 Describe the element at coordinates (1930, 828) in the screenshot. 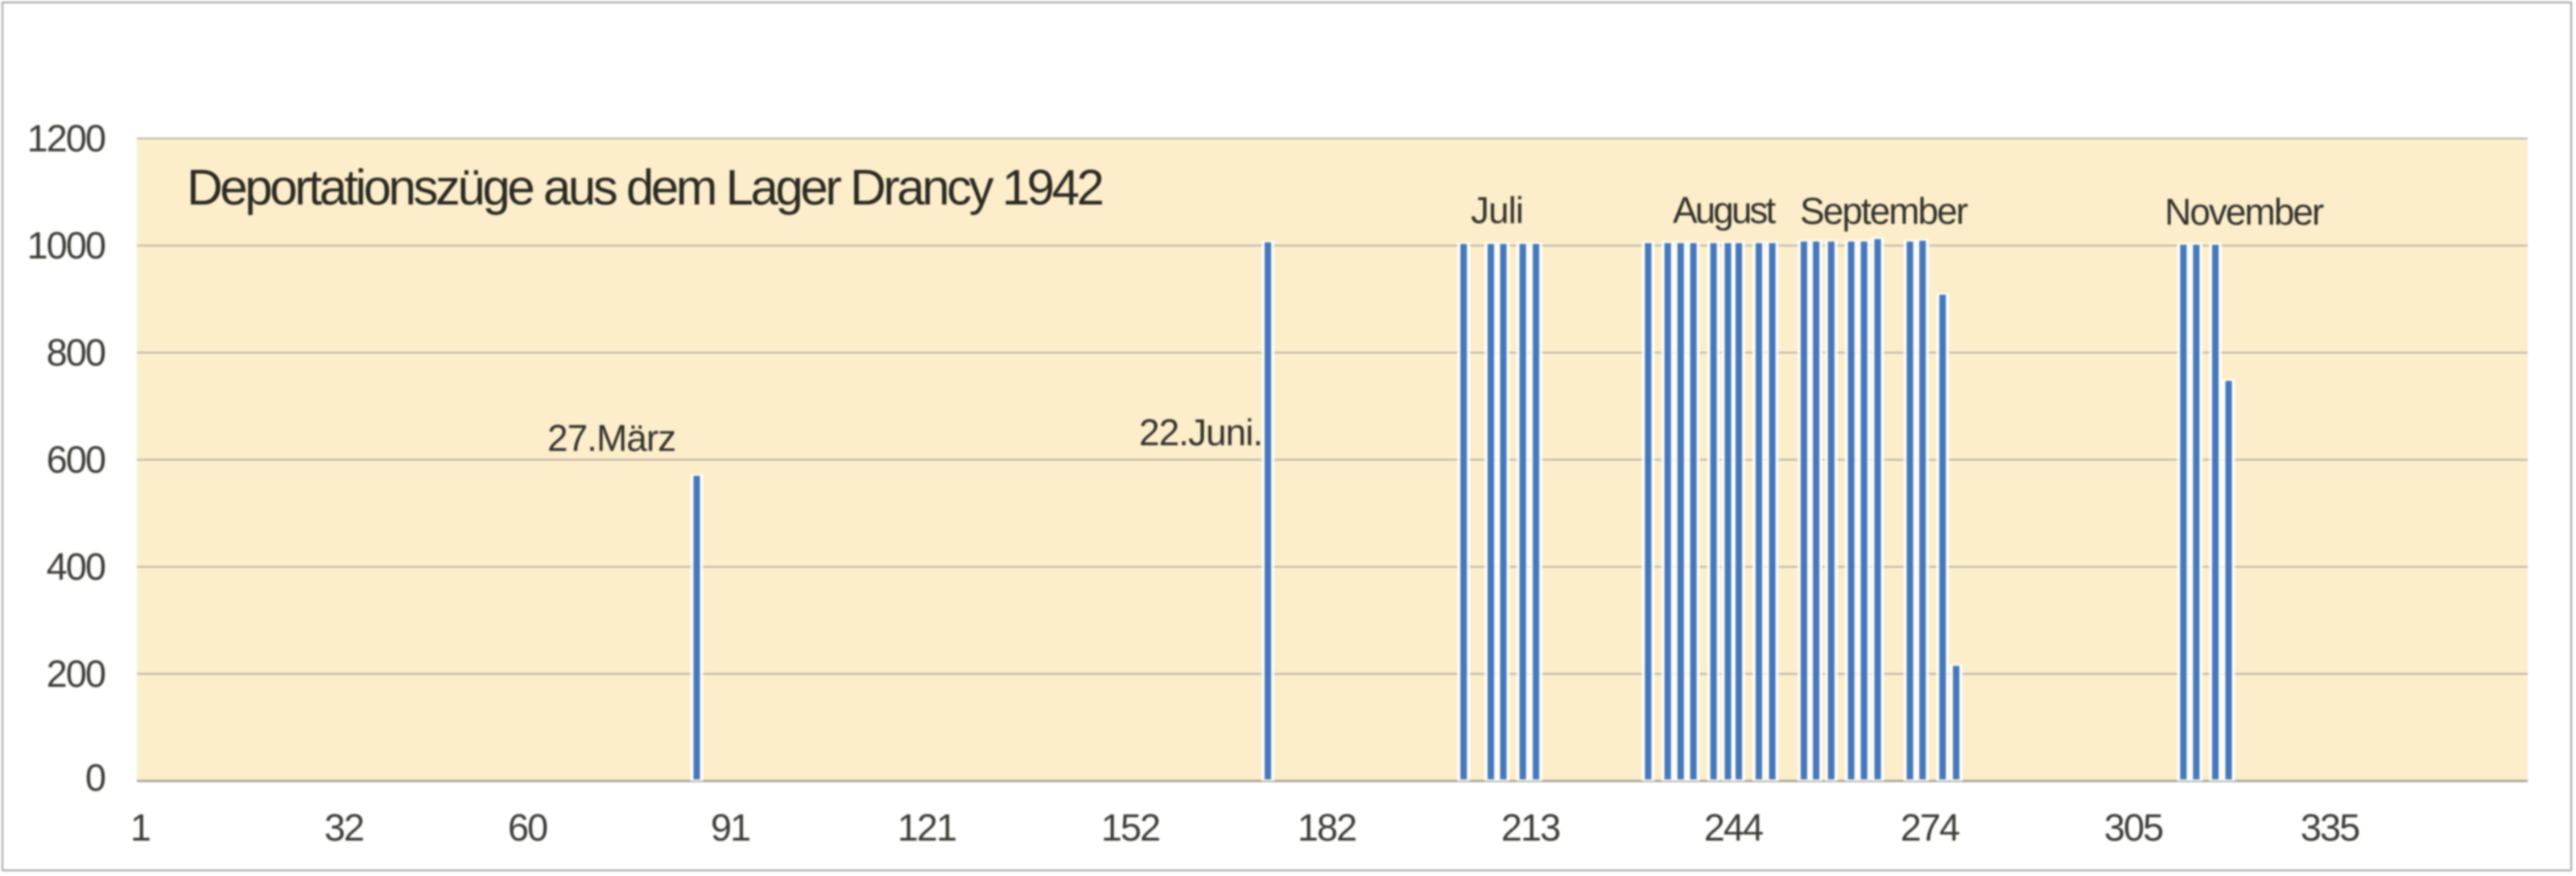

I see `svg-text: 274` at that location.